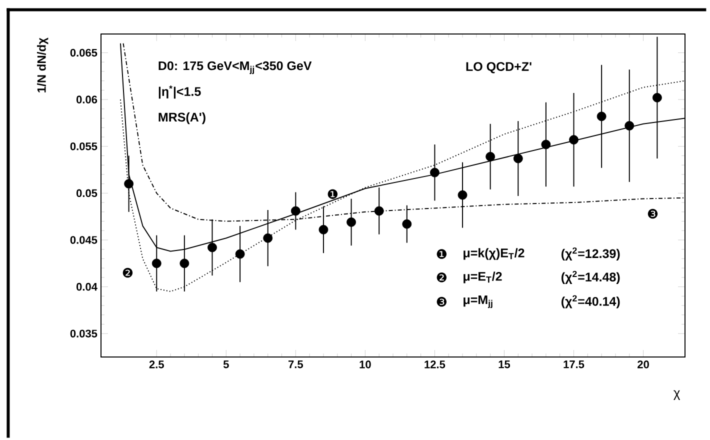 The image size is (710, 440). I want to click on x-tick-label: 20, so click(643, 364).